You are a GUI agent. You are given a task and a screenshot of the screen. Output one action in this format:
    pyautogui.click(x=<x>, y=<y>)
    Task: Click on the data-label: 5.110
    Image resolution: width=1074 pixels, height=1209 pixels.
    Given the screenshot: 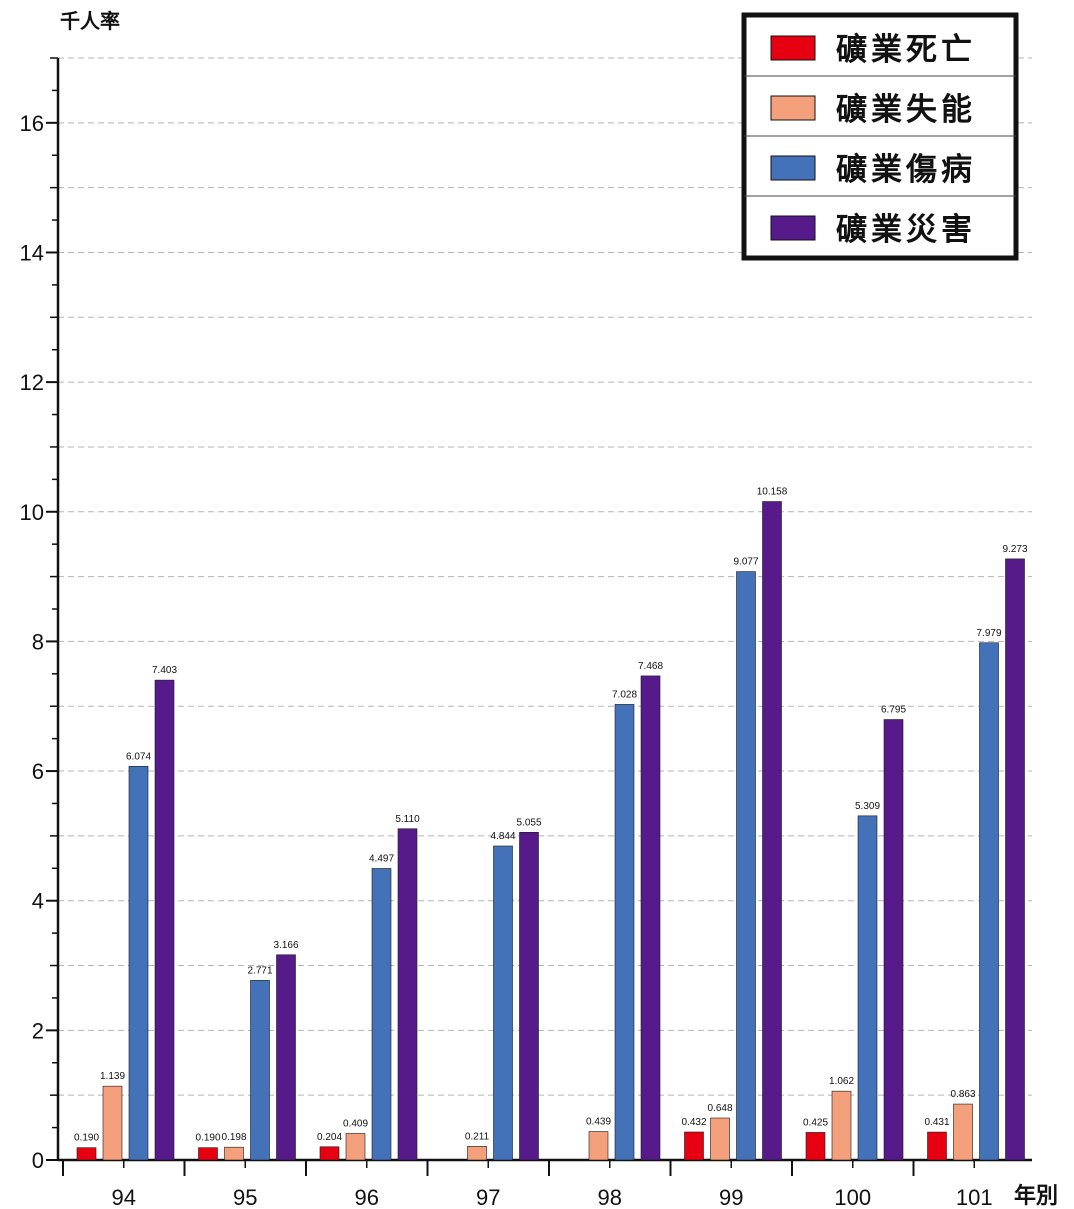 What is the action you would take?
    pyautogui.click(x=407, y=819)
    